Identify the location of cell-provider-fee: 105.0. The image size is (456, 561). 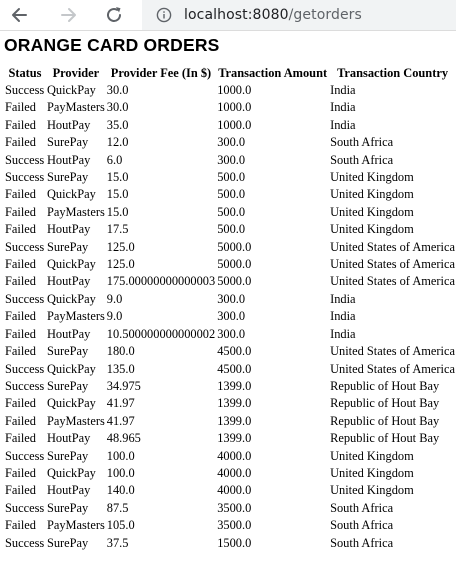
(120, 525).